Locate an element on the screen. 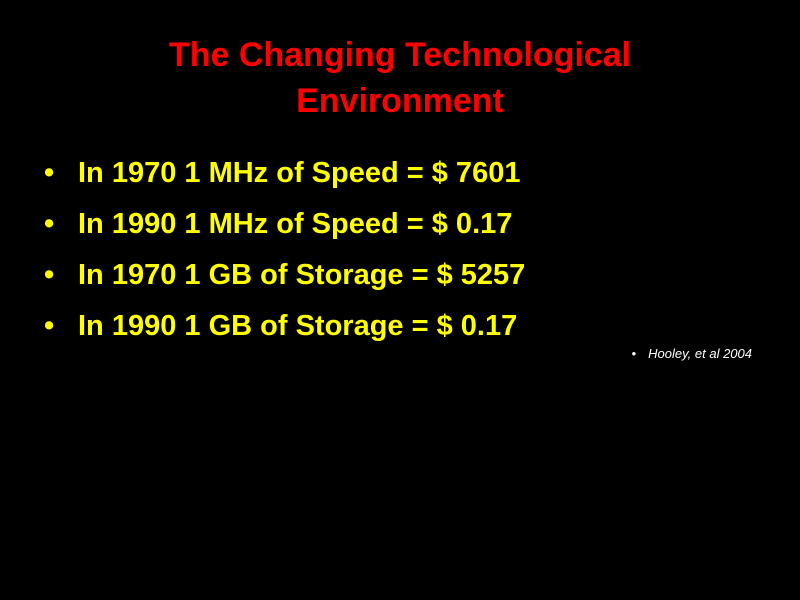 The height and width of the screenshot is (600, 800). bullet: In 1990 1 GB of Storage = $ 0.17 is located at coordinates (284, 326).